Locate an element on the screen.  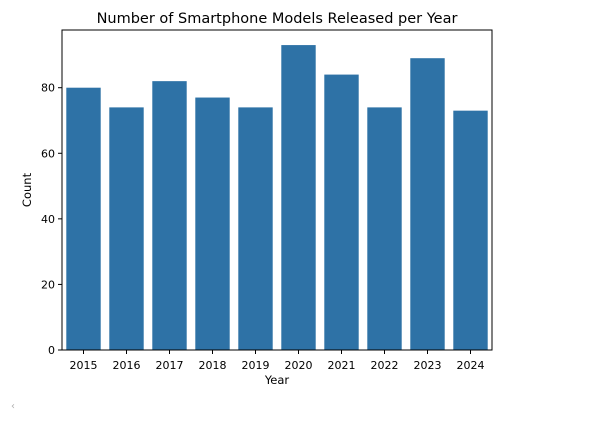
x-tick-label-2017: 2017 is located at coordinates (170, 365).